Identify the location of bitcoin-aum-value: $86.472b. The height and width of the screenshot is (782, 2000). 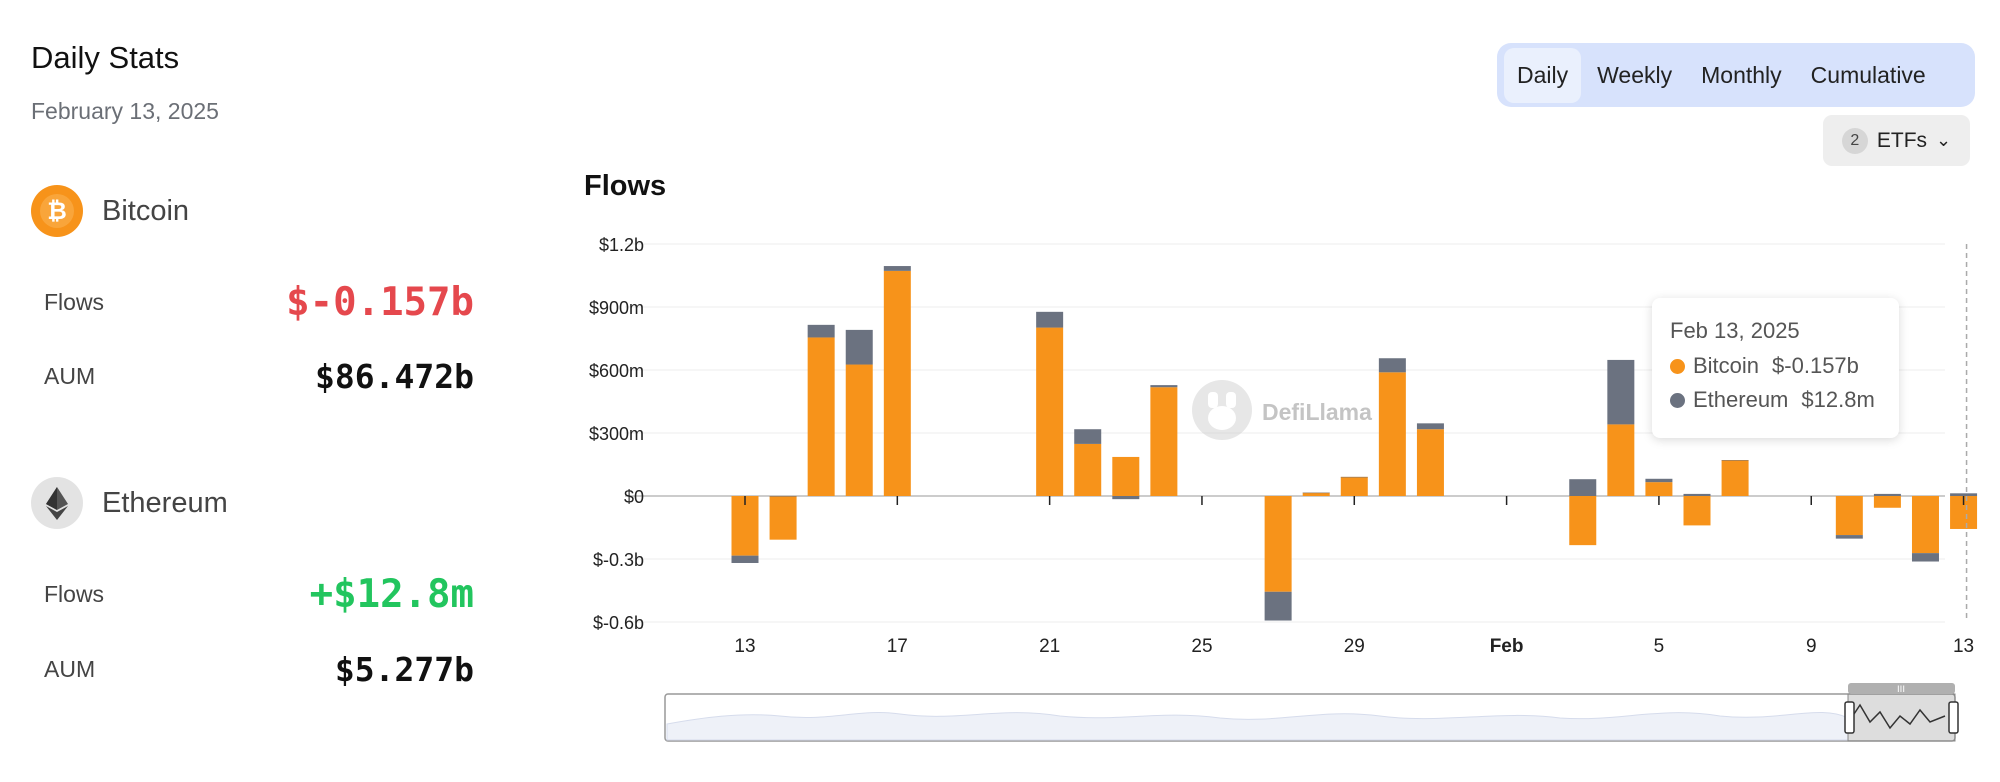
(394, 376).